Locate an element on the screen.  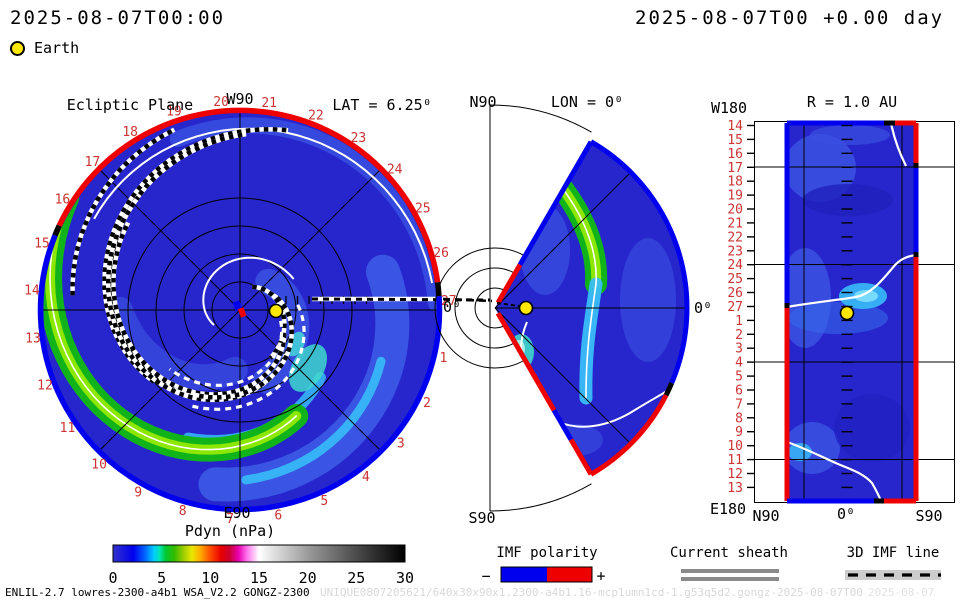
day-marker-label: 22 is located at coordinates (316, 115).